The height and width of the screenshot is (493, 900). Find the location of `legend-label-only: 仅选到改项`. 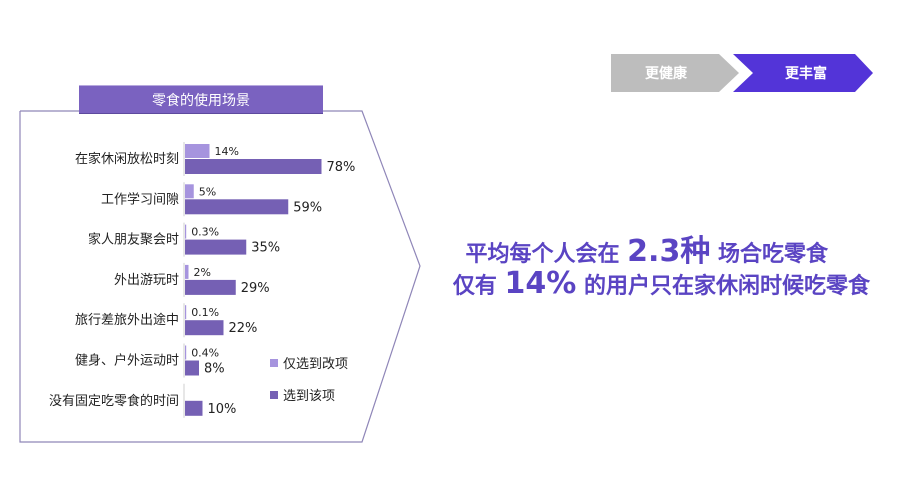

legend-label-only: 仅选到改项 is located at coordinates (316, 364).